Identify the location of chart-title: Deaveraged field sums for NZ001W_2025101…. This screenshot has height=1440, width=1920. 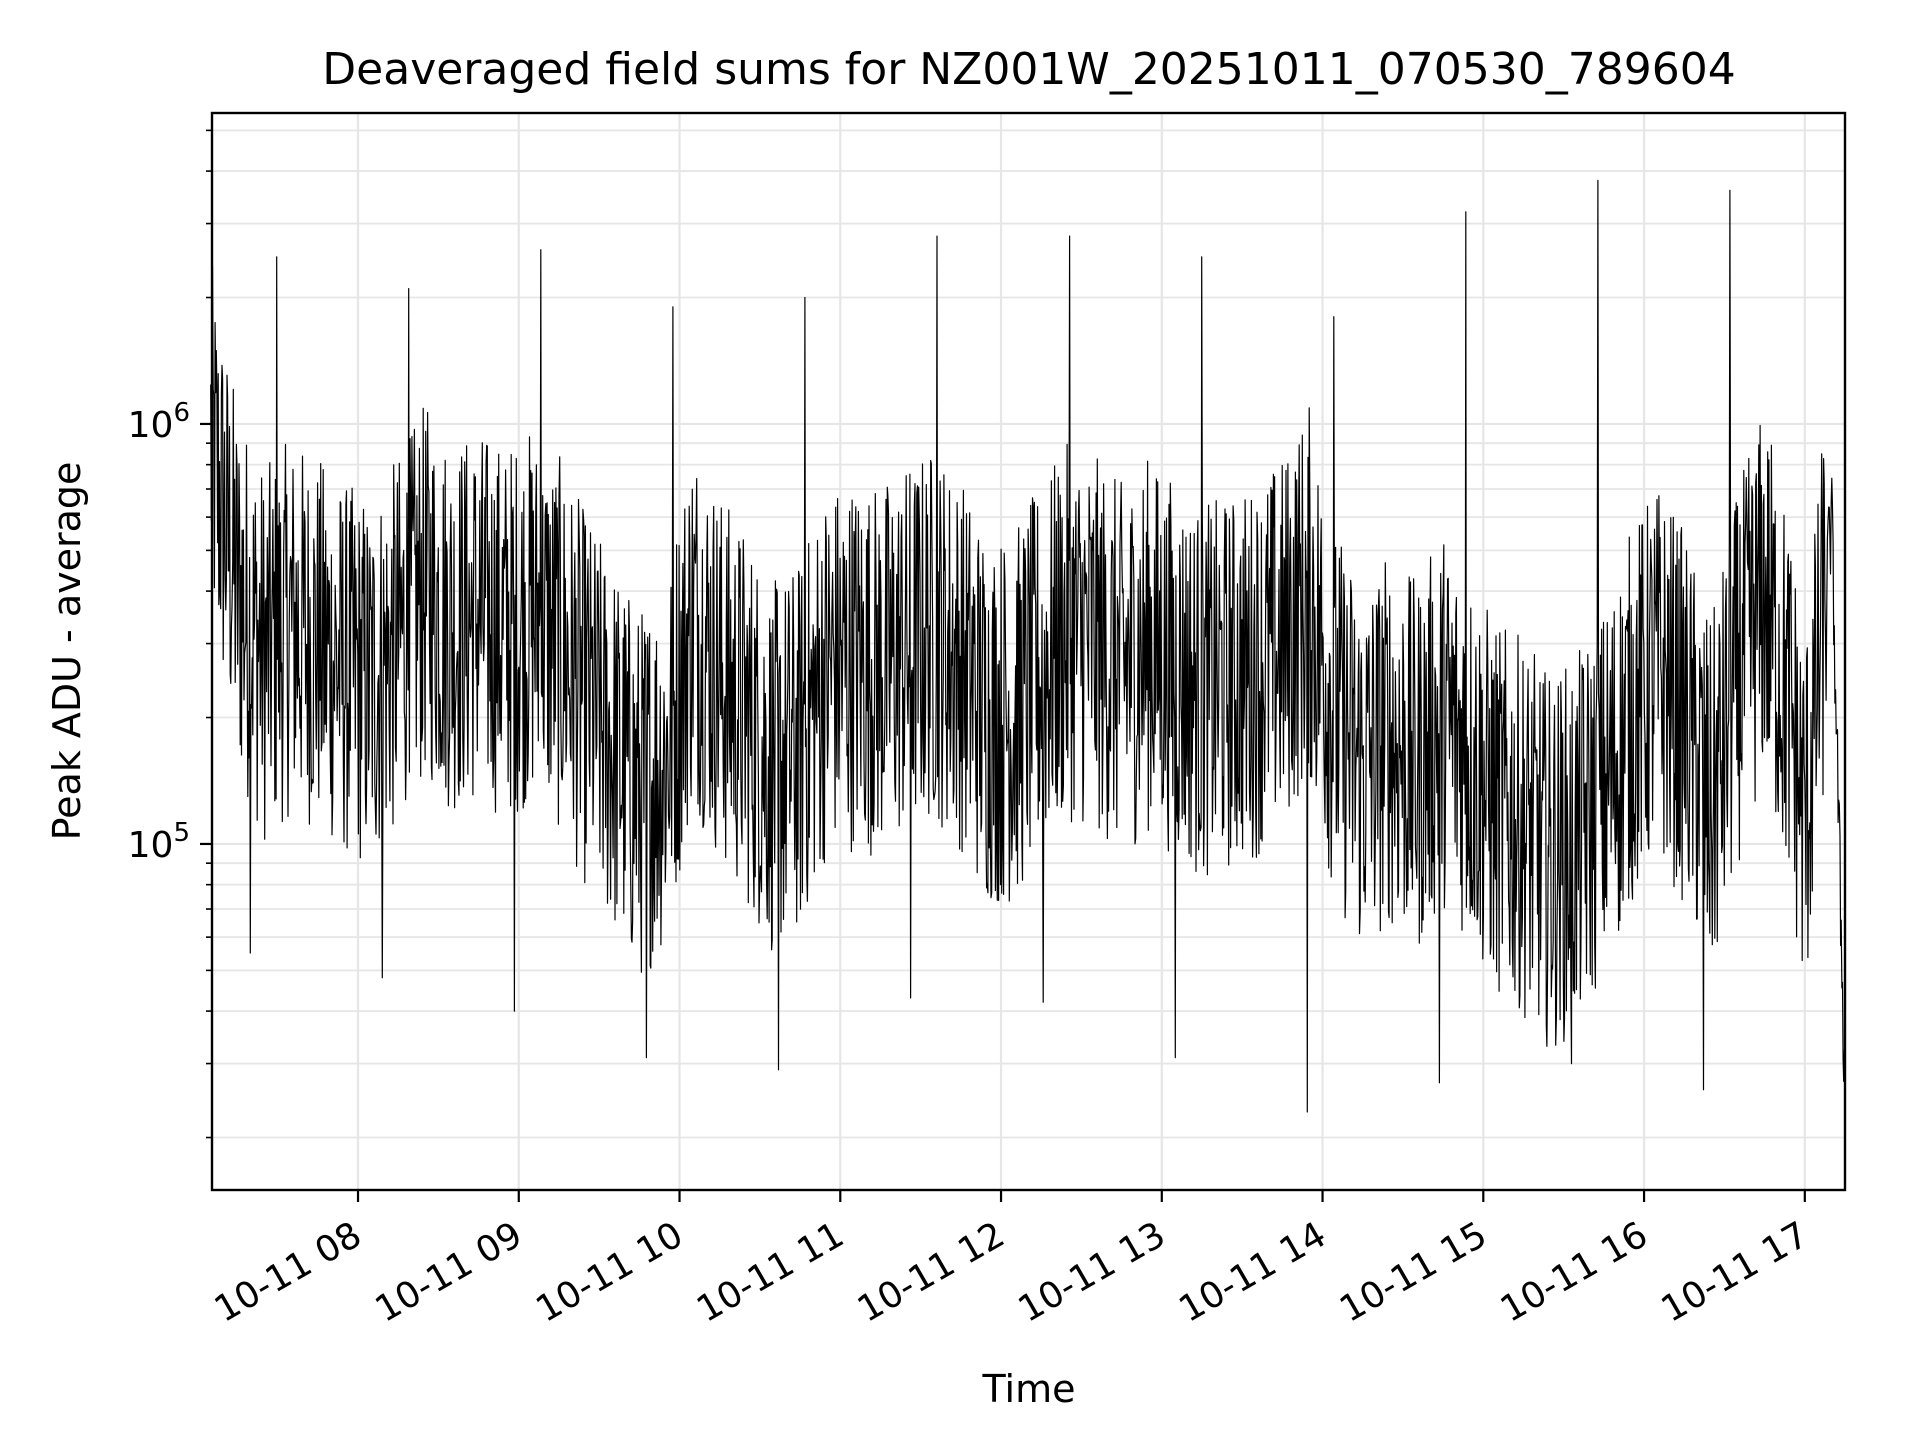
(1028, 69).